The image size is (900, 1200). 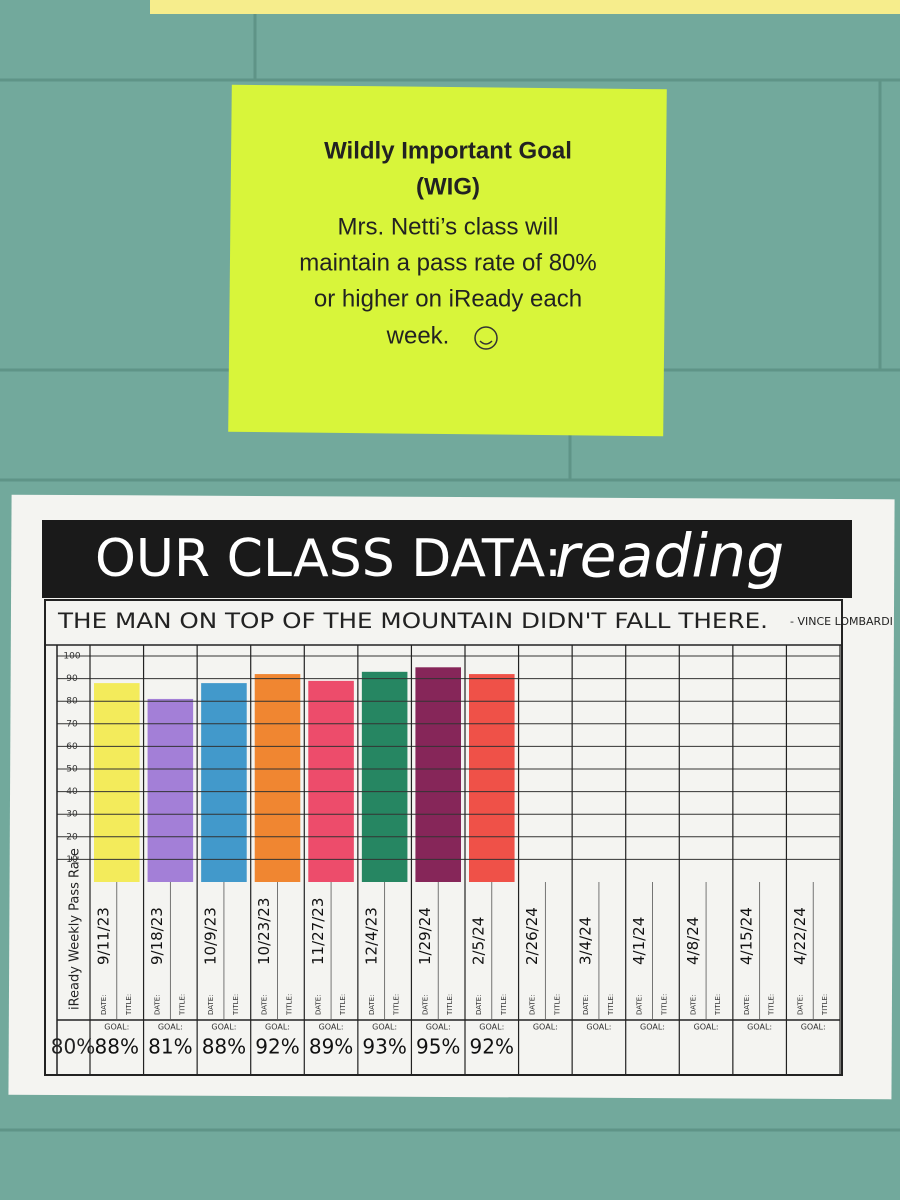 What do you see at coordinates (486, 338) in the screenshot?
I see `smiley` at bounding box center [486, 338].